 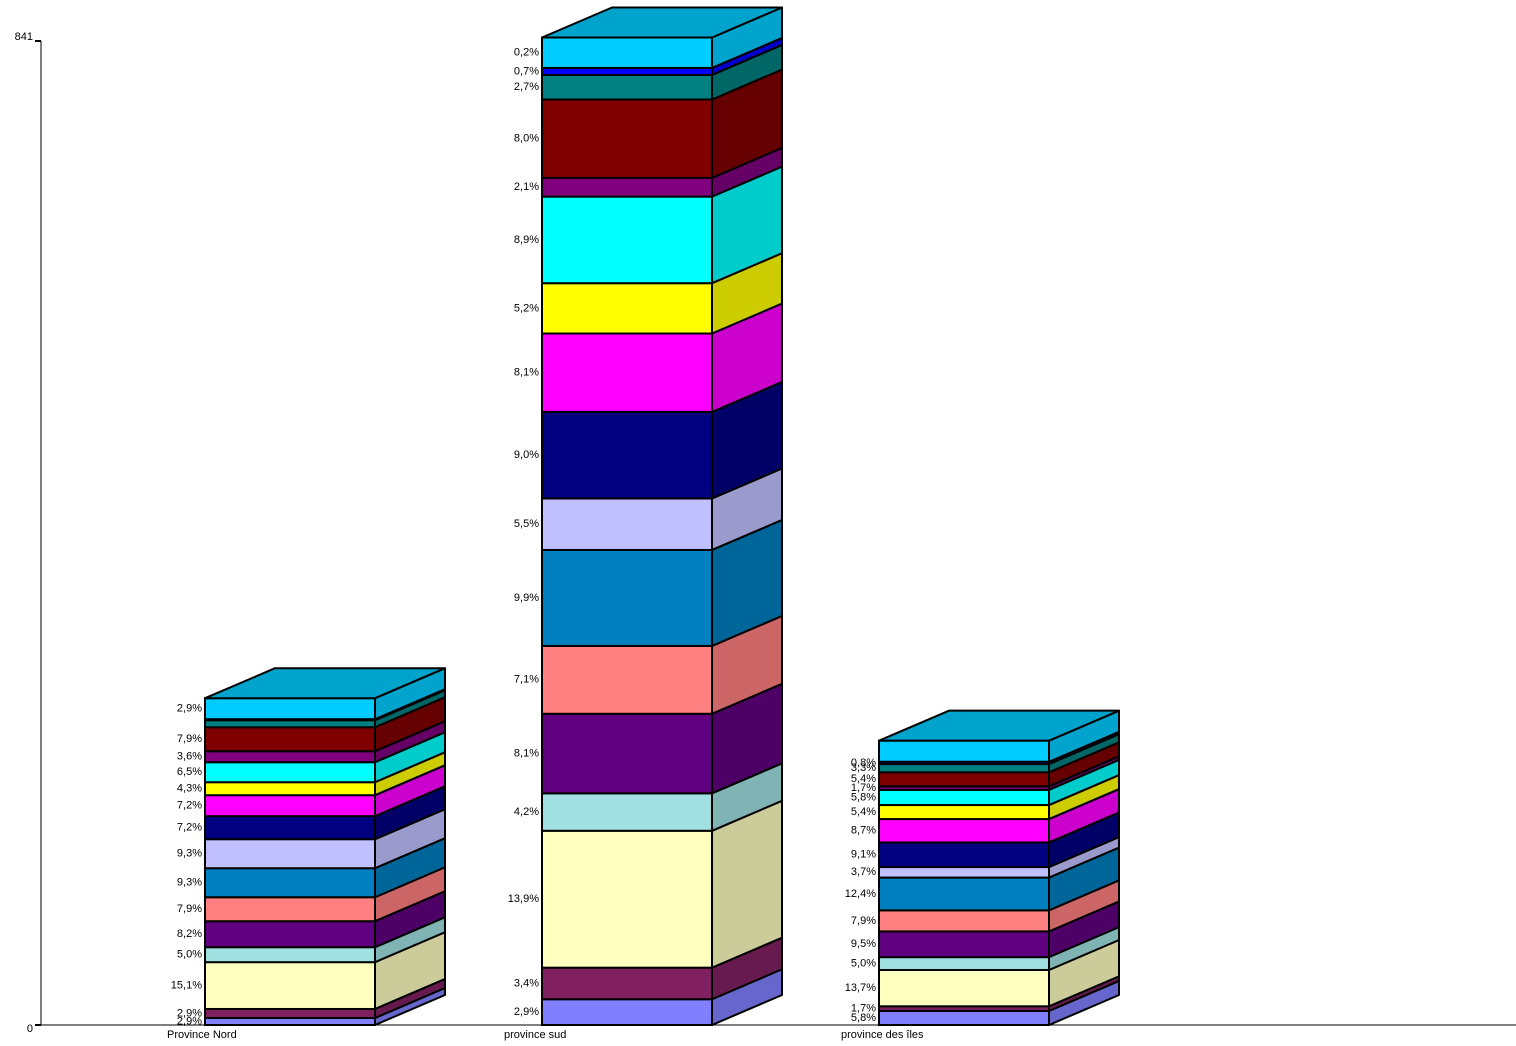 What do you see at coordinates (863, 872) in the screenshot?
I see `data-label: 3,7%` at bounding box center [863, 872].